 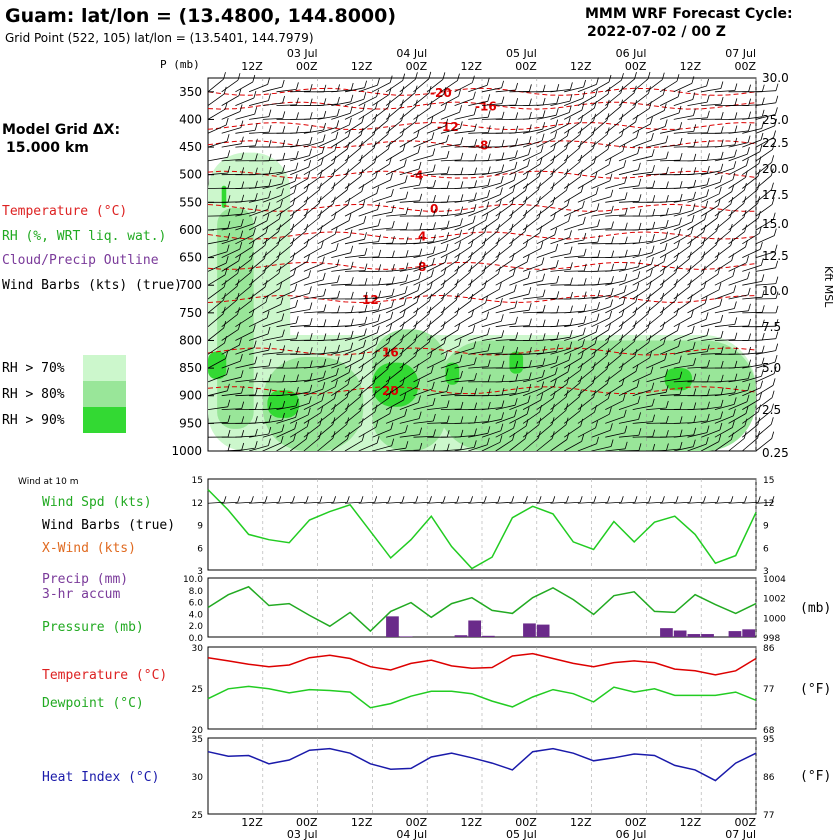 What do you see at coordinates (80, 260) in the screenshot?
I see `legend-cloud: Cloud/Precip Outline` at bounding box center [80, 260].